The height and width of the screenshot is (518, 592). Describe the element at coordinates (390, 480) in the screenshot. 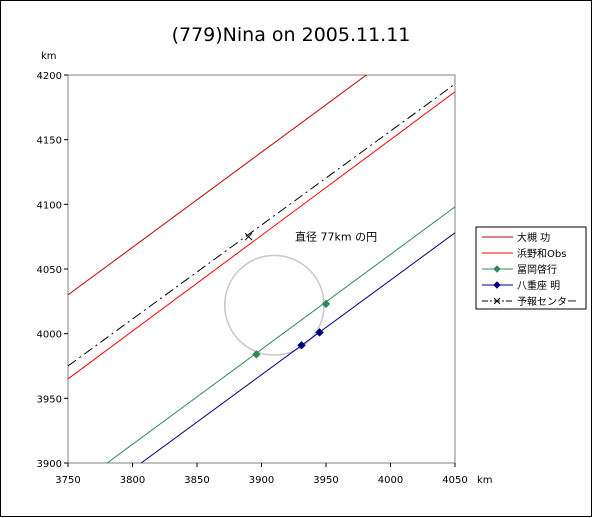

I see `x-tick-label: 4000` at that location.